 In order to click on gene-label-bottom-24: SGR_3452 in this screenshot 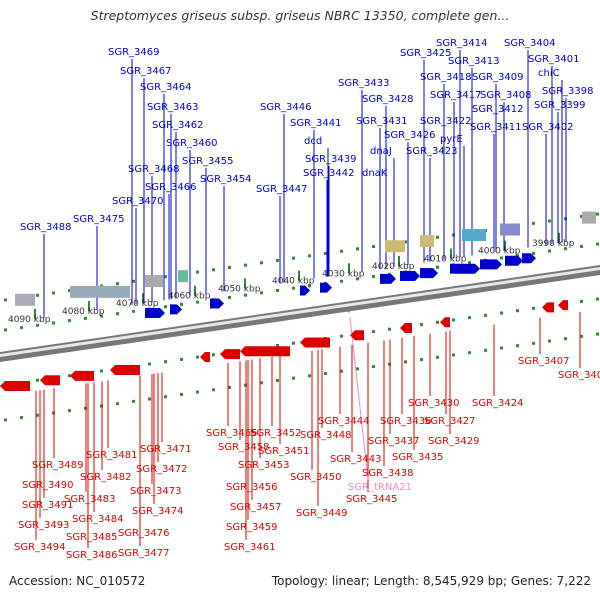, I will do `click(276, 433)`.